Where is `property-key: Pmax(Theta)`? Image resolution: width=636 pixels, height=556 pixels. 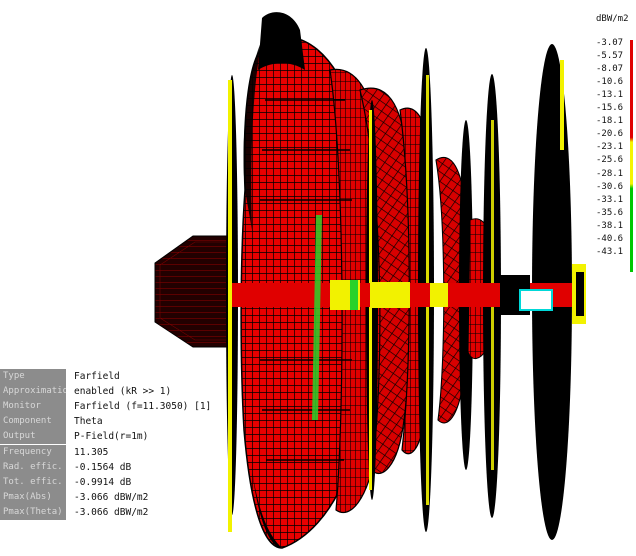
property-key: Pmax(Theta) is located at coordinates (33, 512).